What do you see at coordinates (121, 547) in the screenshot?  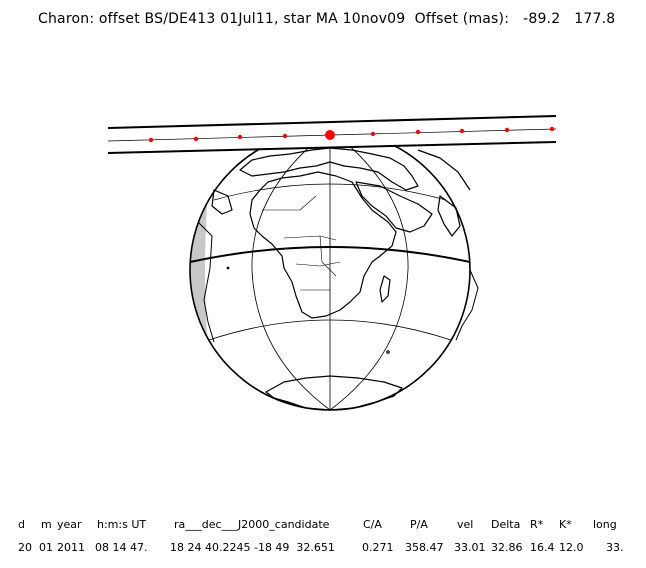 I see `value-time: 08 14 47.` at bounding box center [121, 547].